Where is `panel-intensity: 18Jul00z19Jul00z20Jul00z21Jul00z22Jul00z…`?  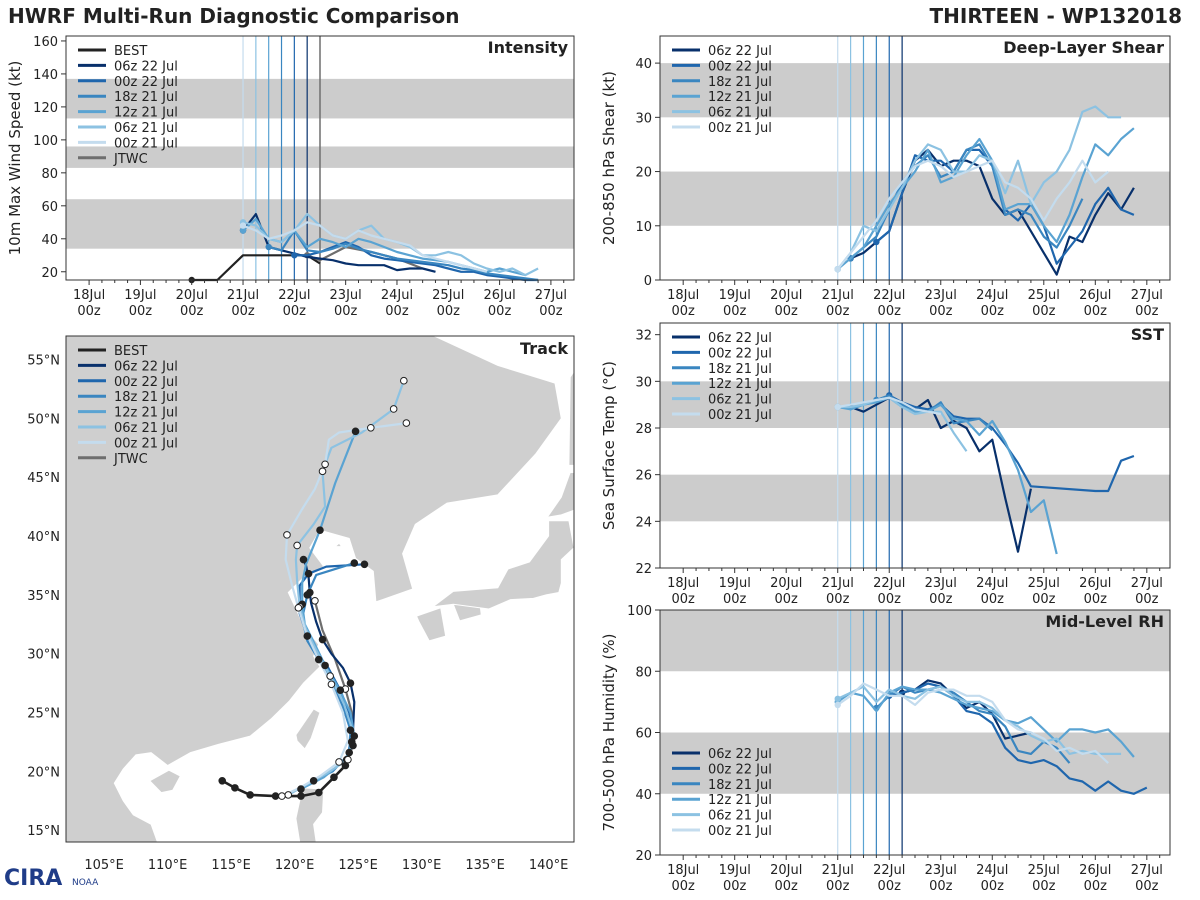 panel-intensity: 18Jul00z19Jul00z20Jul00z21Jul00z22Jul00z… is located at coordinates (290, 177).